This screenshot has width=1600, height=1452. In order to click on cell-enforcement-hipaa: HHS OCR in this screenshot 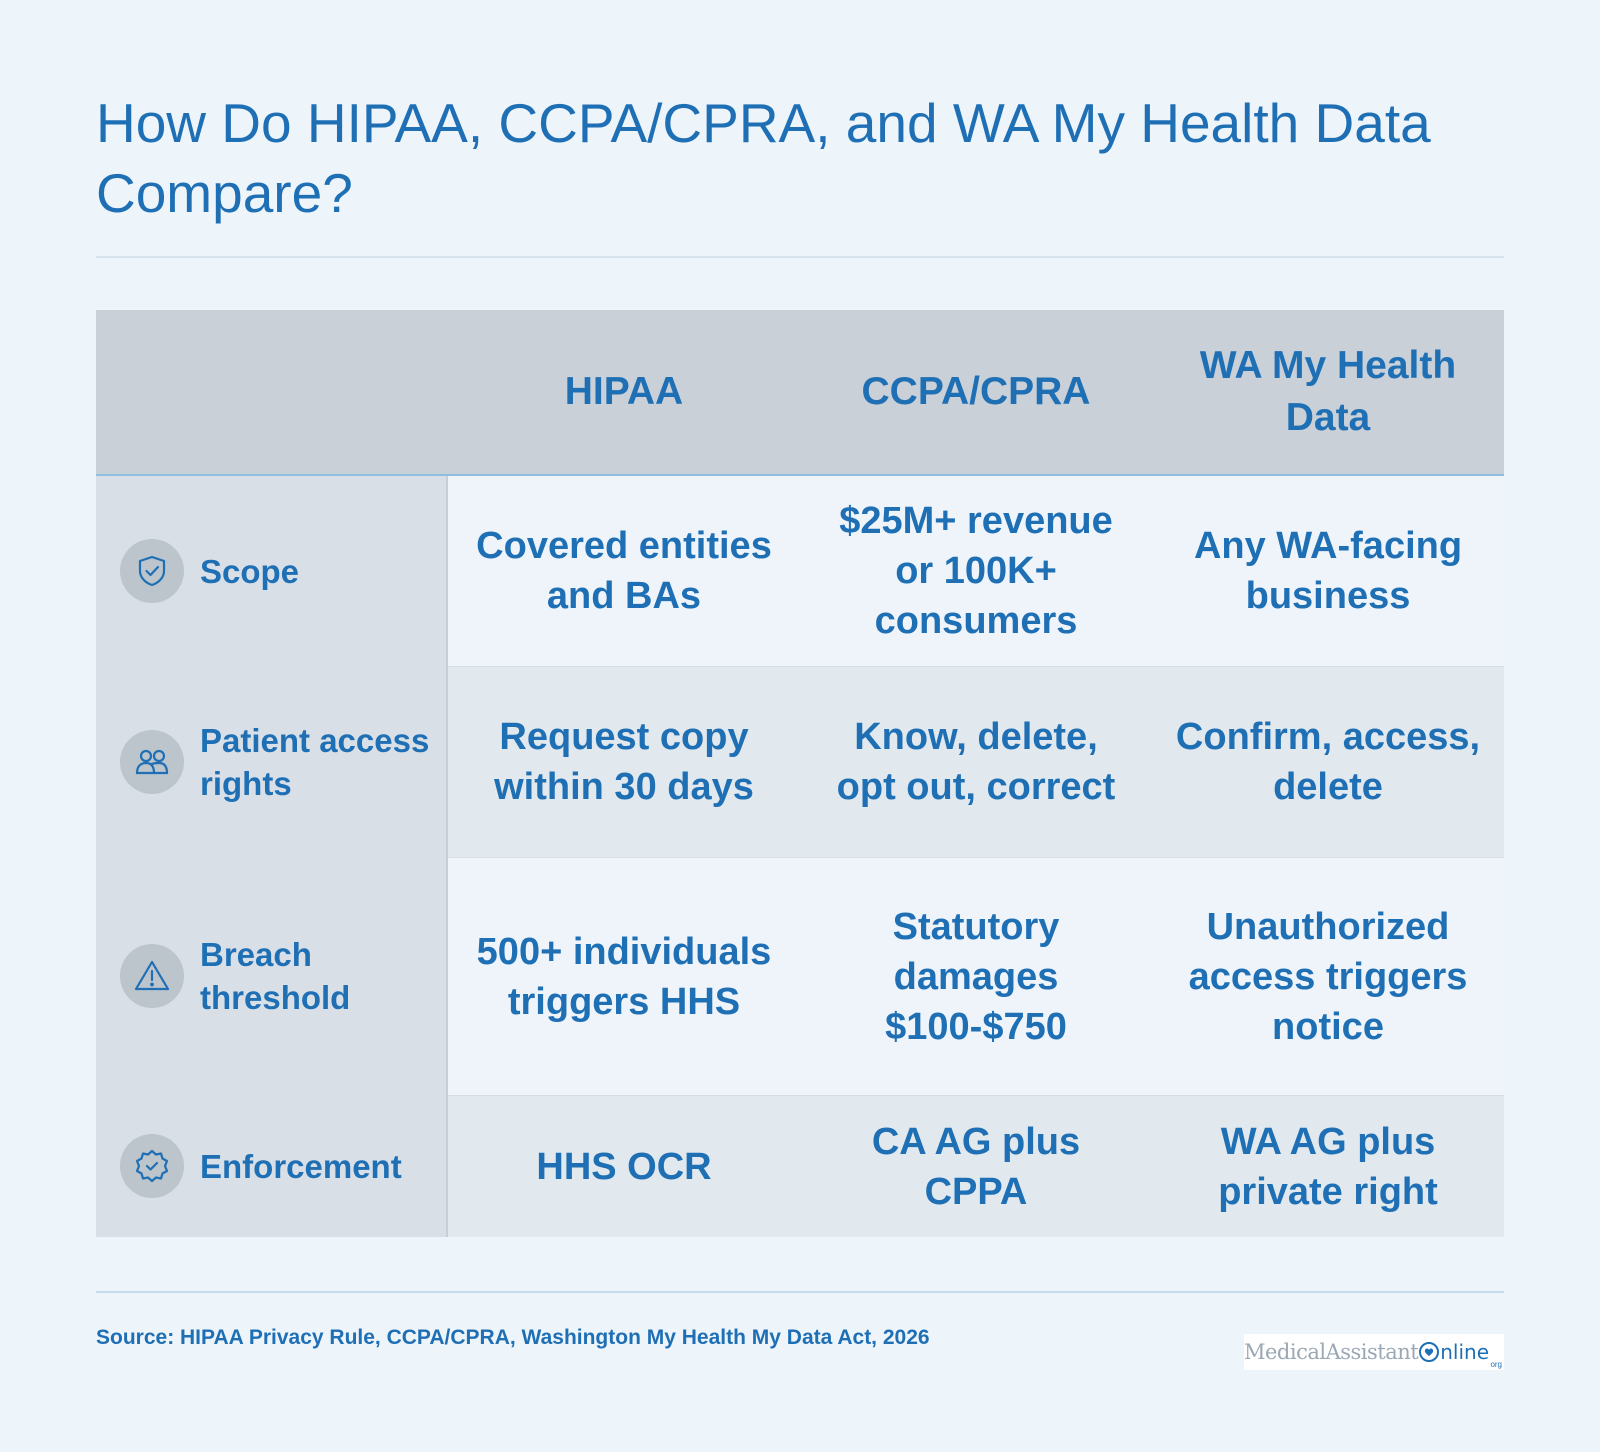, I will do `click(624, 1166)`.